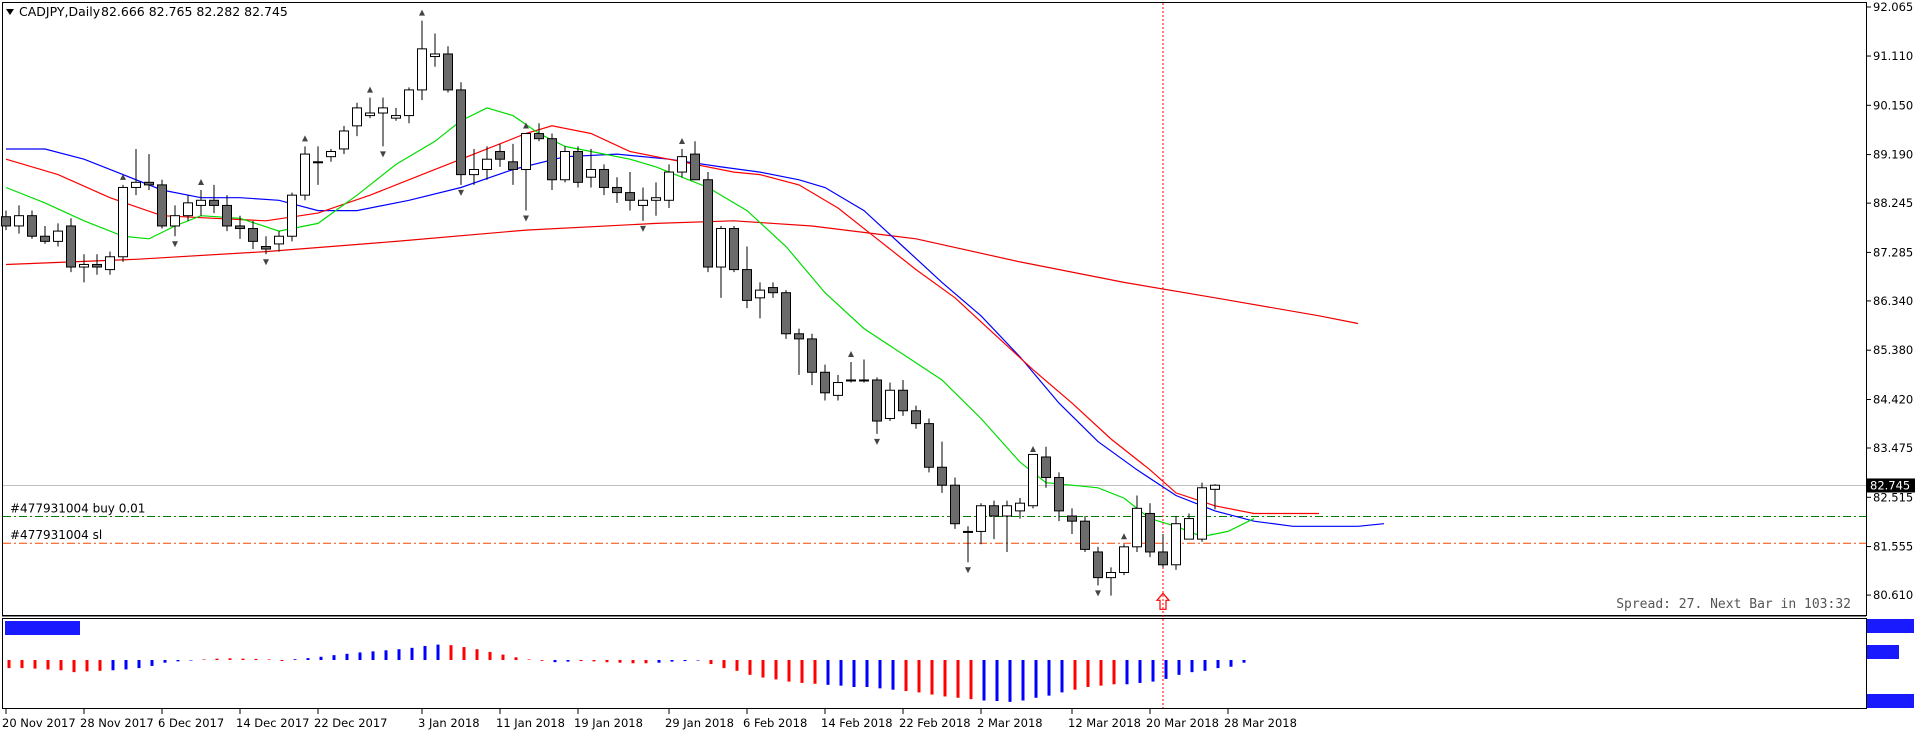  I want to click on price-tick-label: 86.340, so click(1893, 301).